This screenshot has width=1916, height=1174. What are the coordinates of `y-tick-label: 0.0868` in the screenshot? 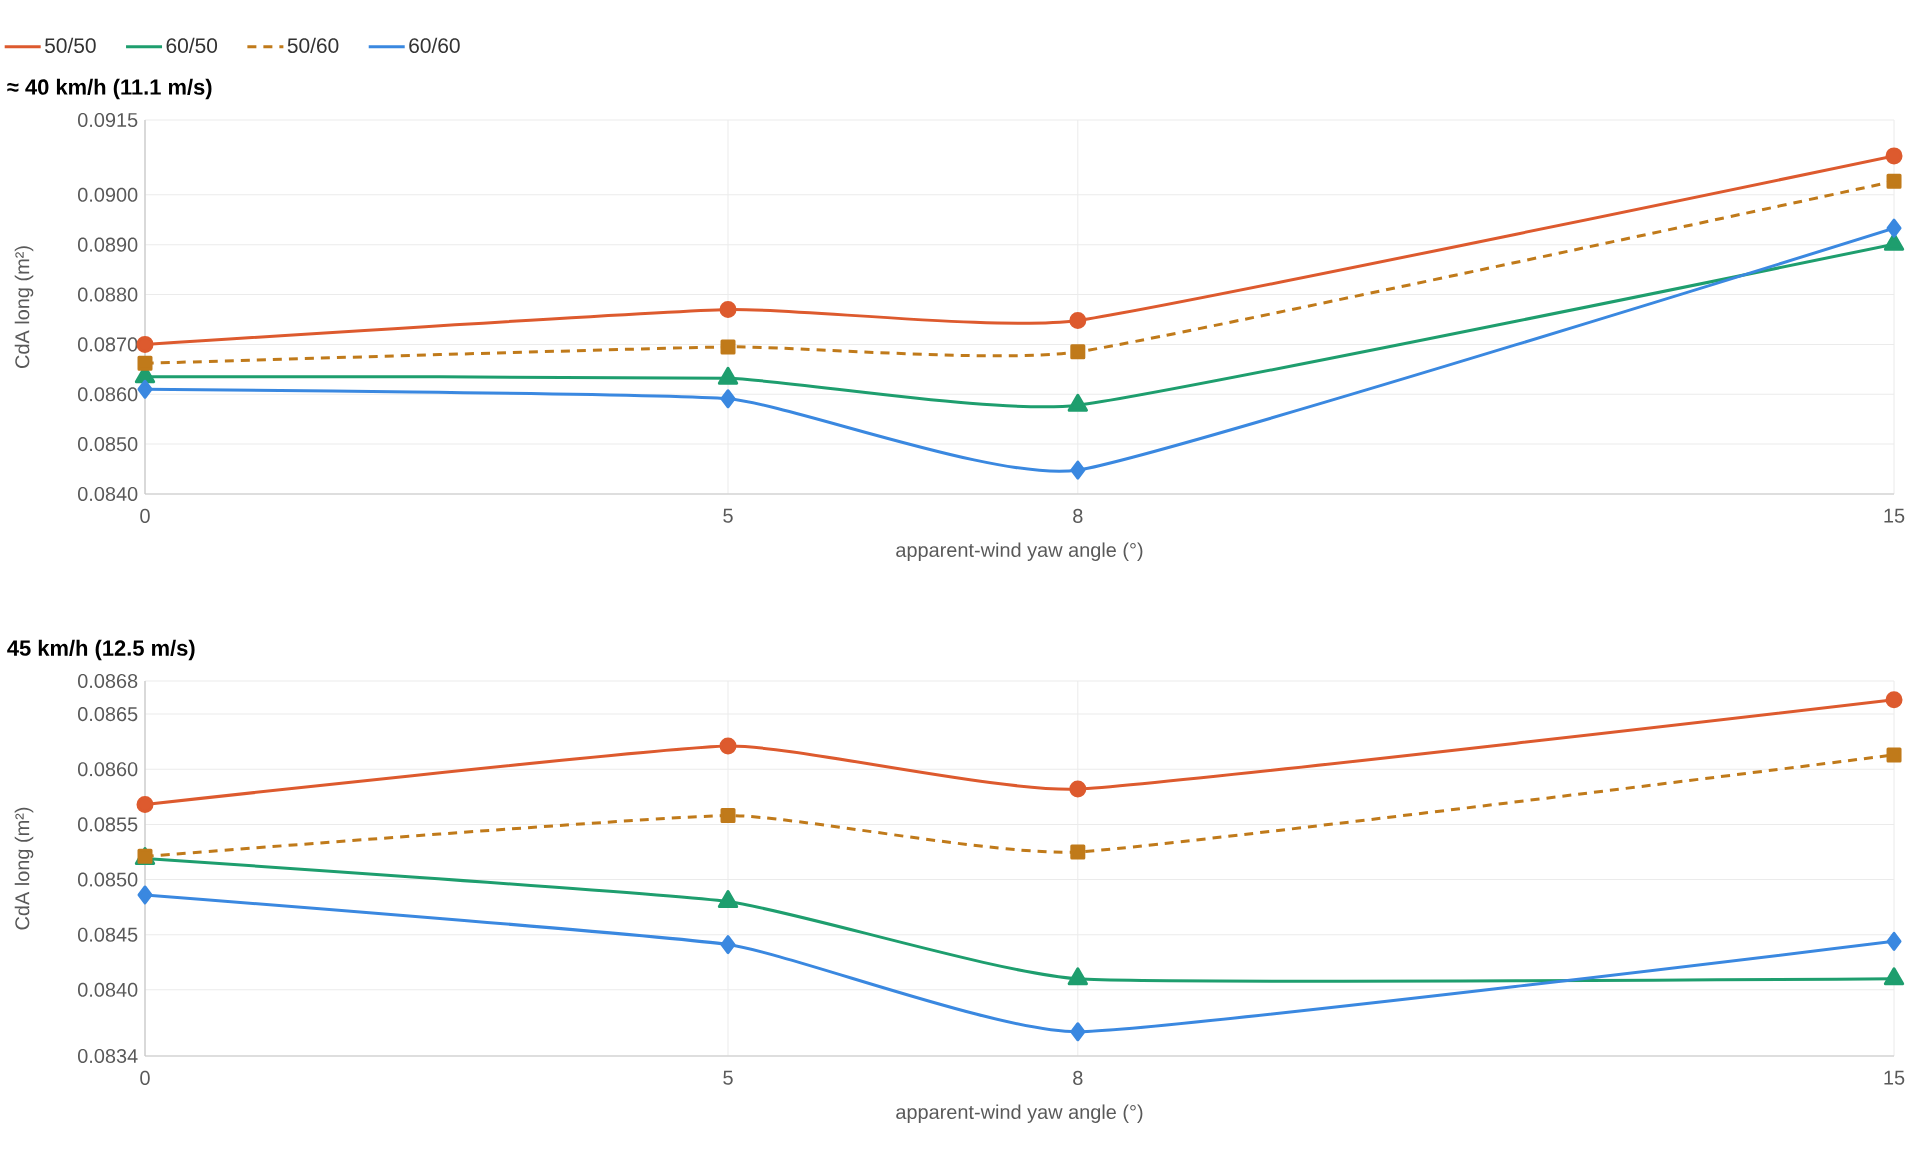 It's located at (108, 681).